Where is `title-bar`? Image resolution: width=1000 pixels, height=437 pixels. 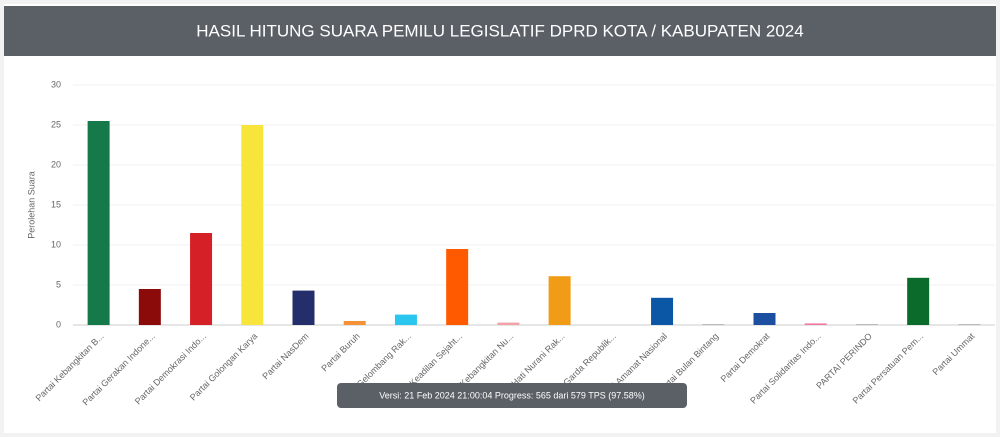 title-bar is located at coordinates (500, 31).